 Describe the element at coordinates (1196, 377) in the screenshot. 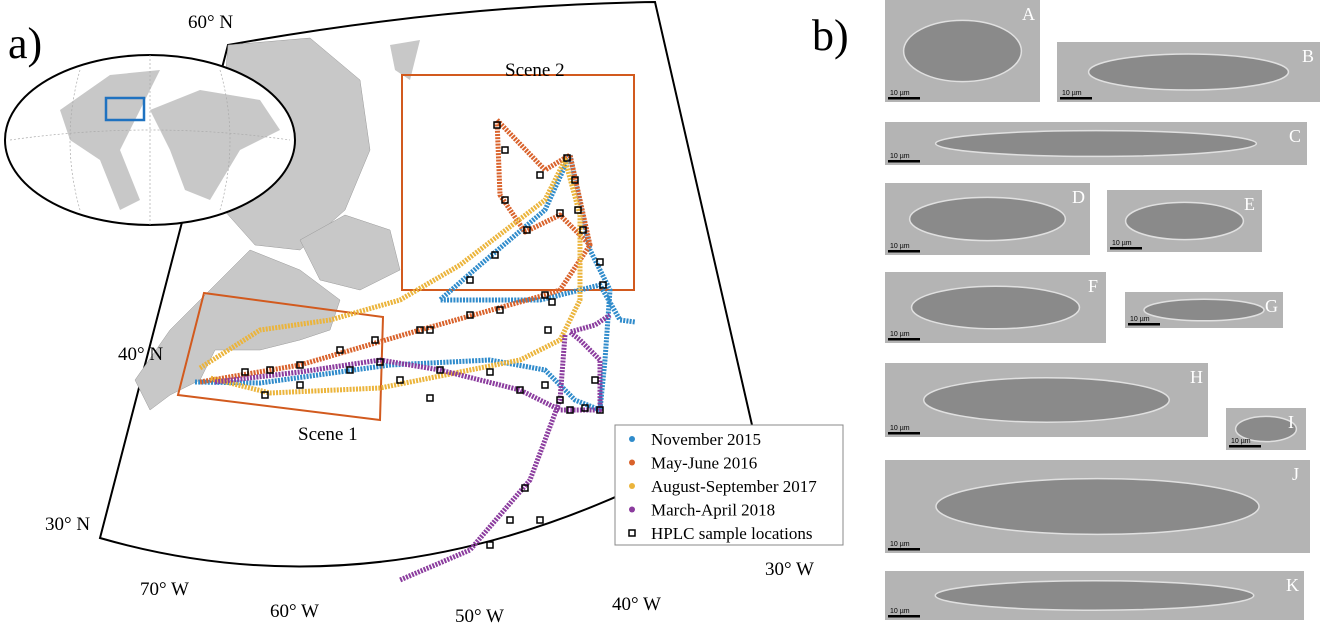

I see `image-letter: H` at that location.